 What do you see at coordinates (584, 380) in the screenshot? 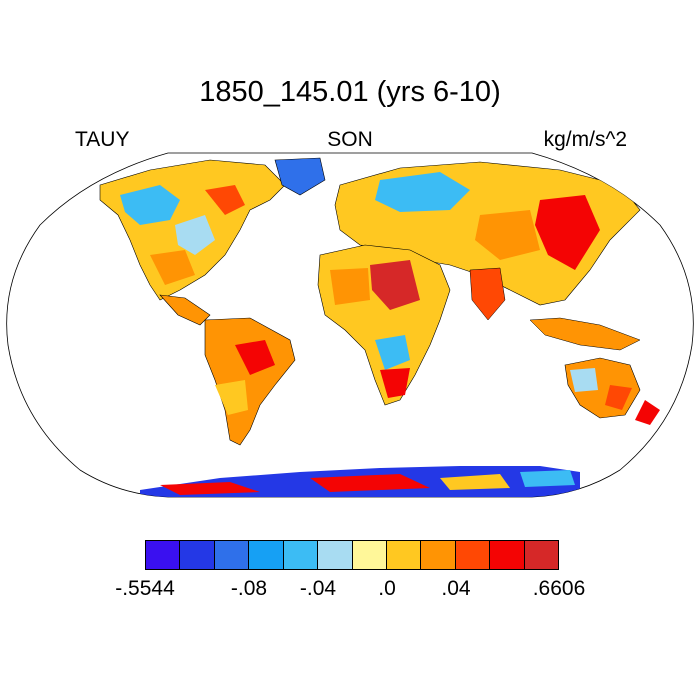
I see `australia-blue` at bounding box center [584, 380].